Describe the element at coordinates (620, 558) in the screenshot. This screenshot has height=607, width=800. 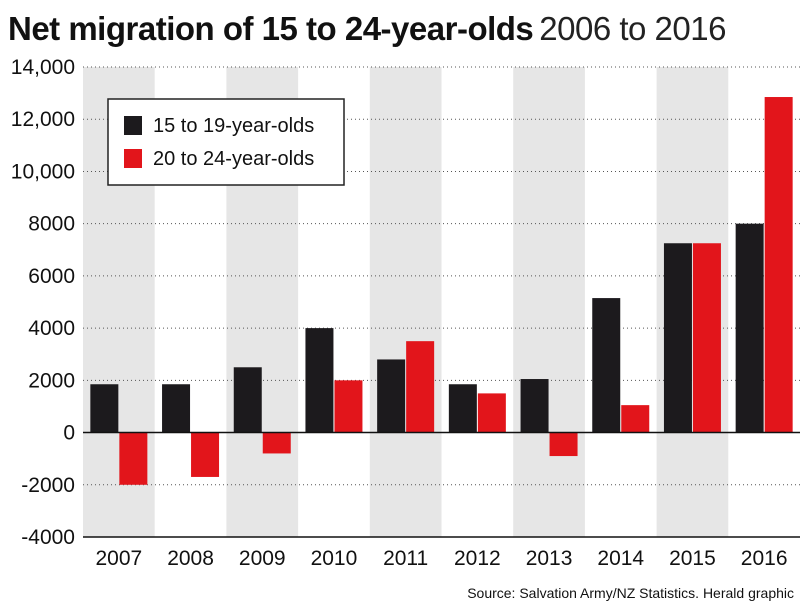
I see `x-tick-label: 2014` at that location.